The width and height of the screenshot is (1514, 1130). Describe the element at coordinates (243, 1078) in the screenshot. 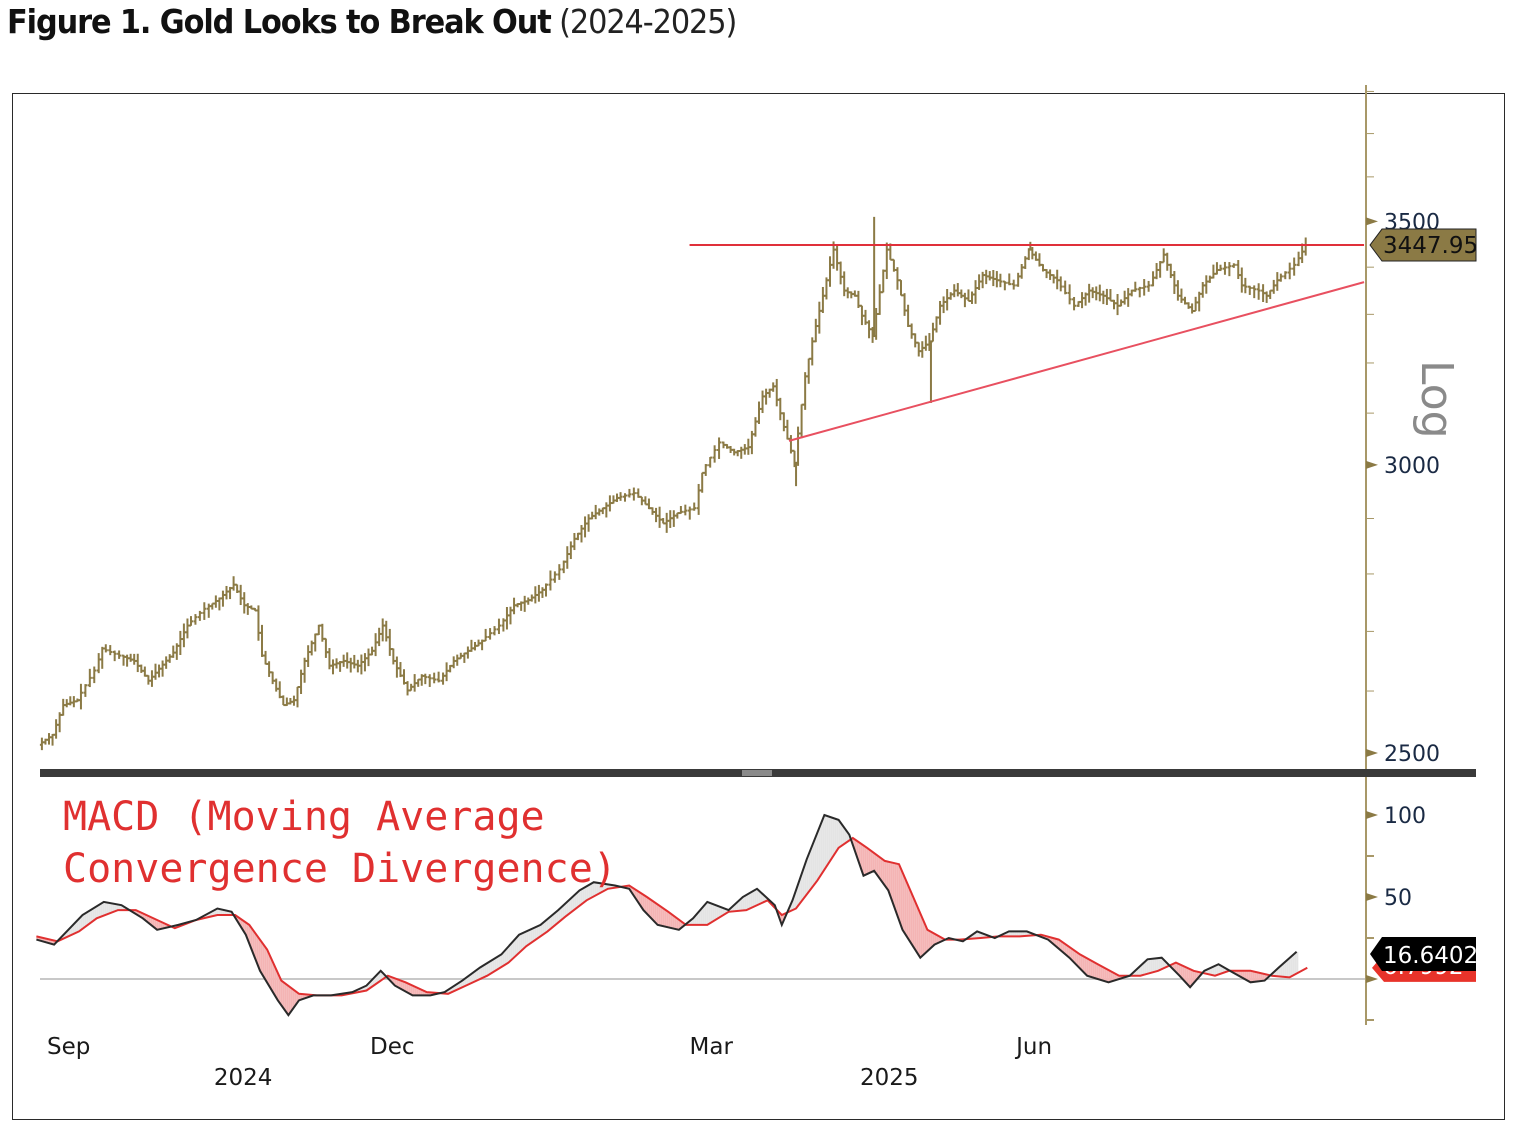

I see `x-year-label: 2024` at that location.